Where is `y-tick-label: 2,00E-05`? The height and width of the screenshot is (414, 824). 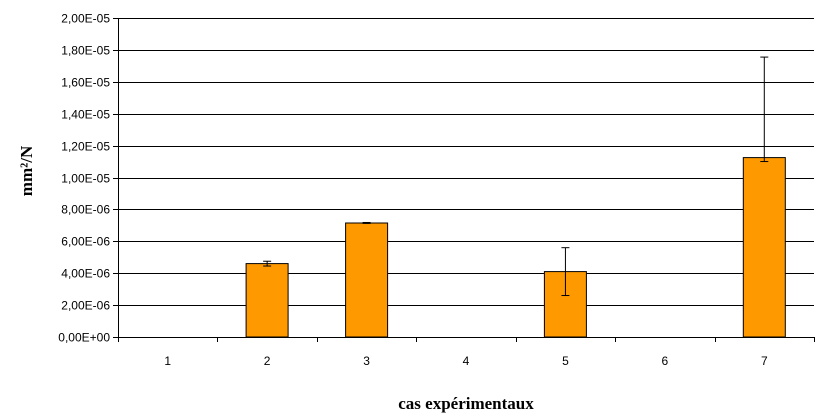
y-tick-label: 2,00E-05 is located at coordinates (85, 19).